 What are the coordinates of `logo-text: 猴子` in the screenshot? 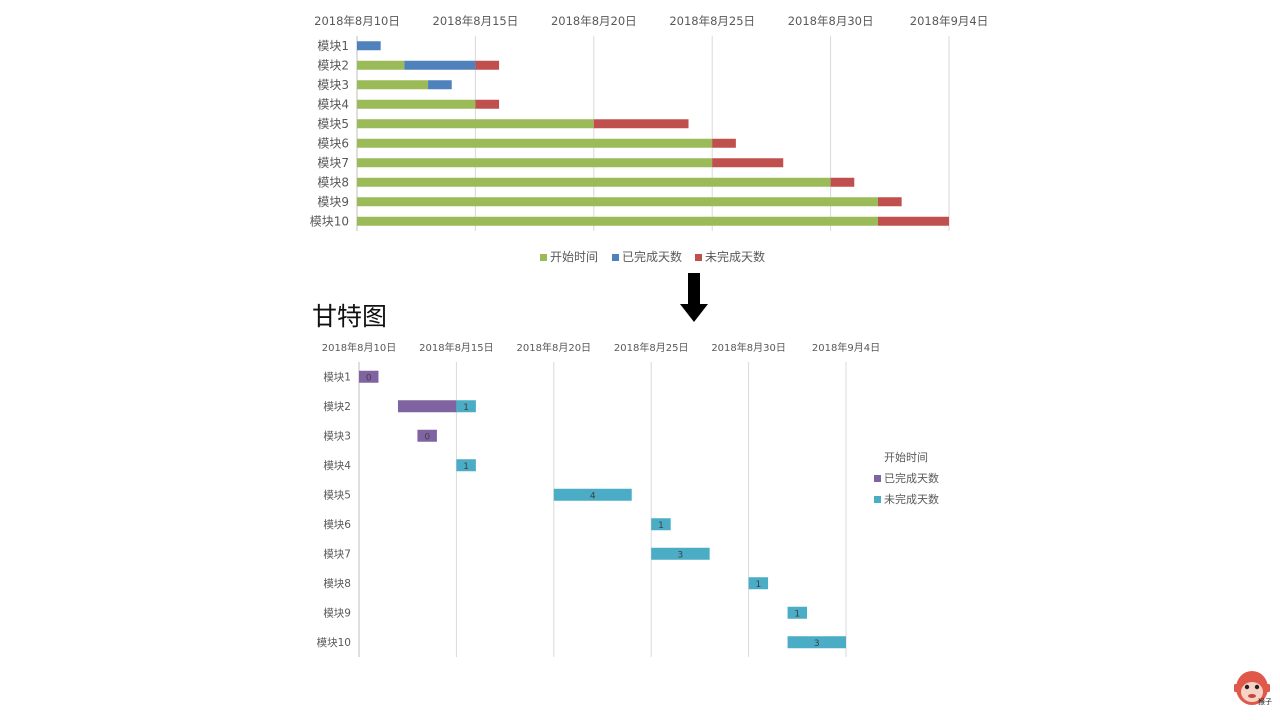 It's located at (1265, 702).